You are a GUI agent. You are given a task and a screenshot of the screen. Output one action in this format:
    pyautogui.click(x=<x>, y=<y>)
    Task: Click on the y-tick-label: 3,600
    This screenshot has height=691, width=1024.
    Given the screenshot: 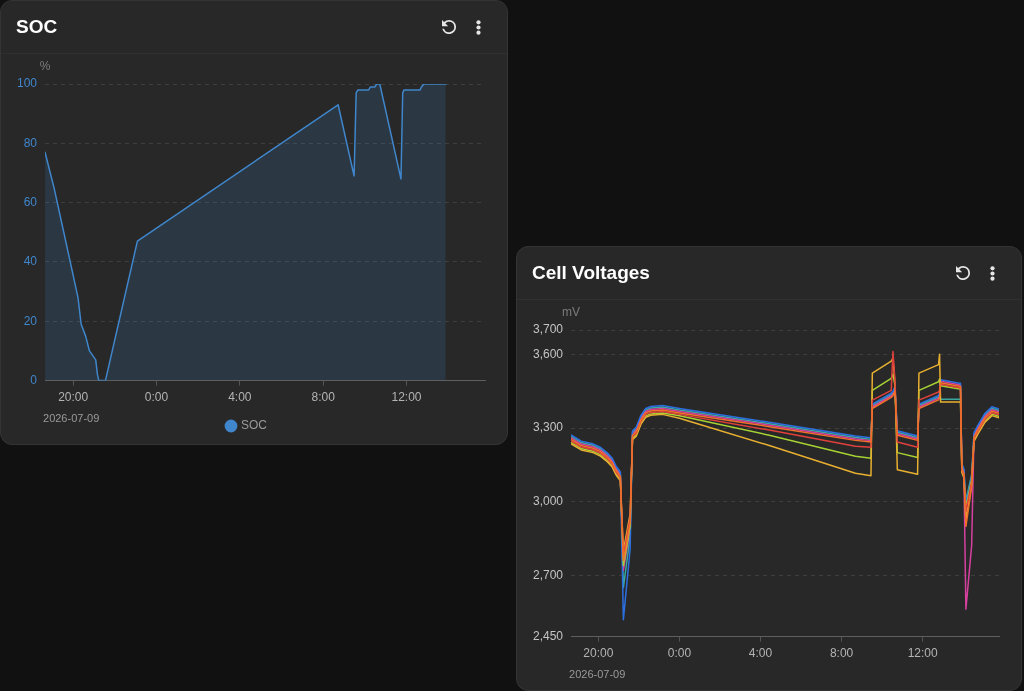 What is the action you would take?
    pyautogui.click(x=548, y=353)
    